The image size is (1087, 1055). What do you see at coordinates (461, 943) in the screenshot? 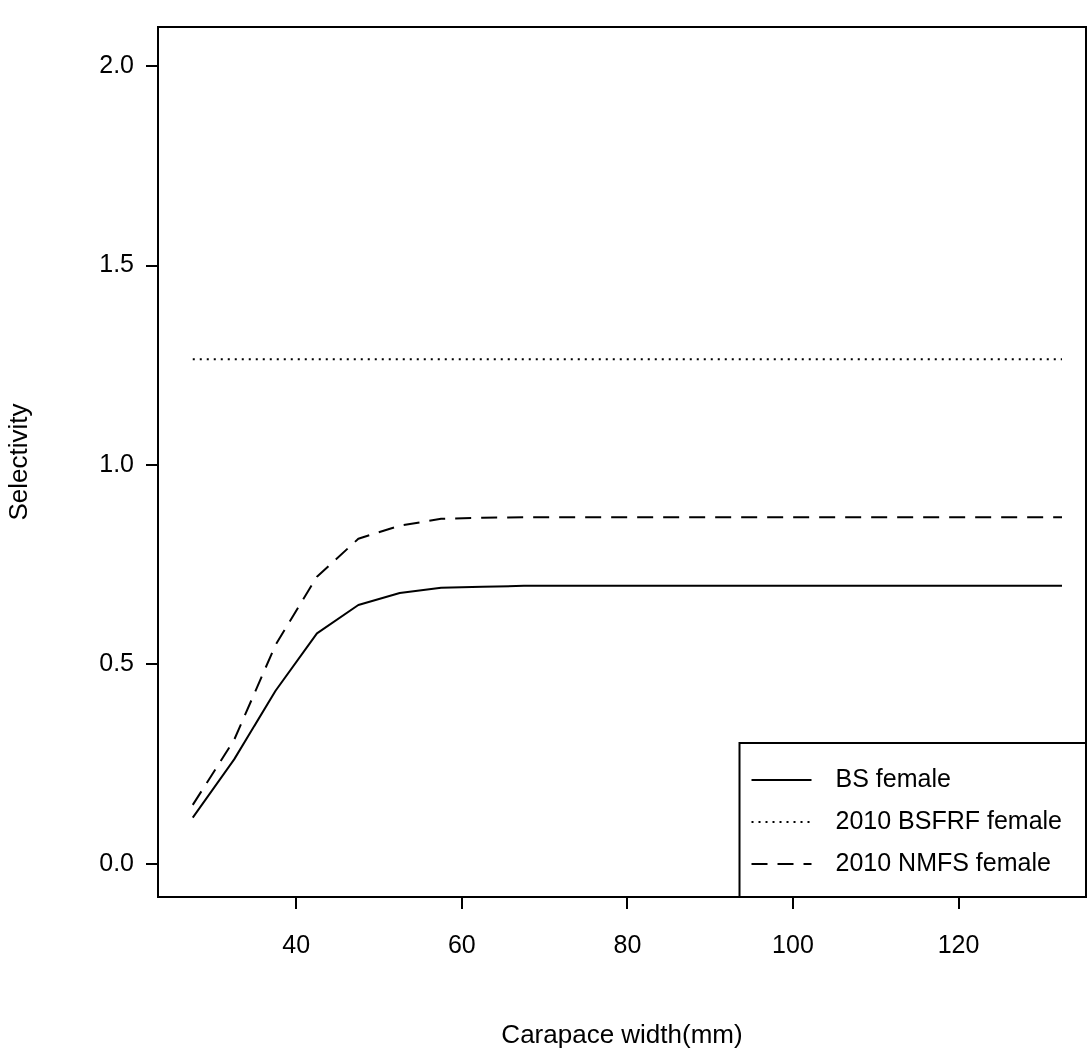
I see `x-tick-label: 60` at bounding box center [461, 943].